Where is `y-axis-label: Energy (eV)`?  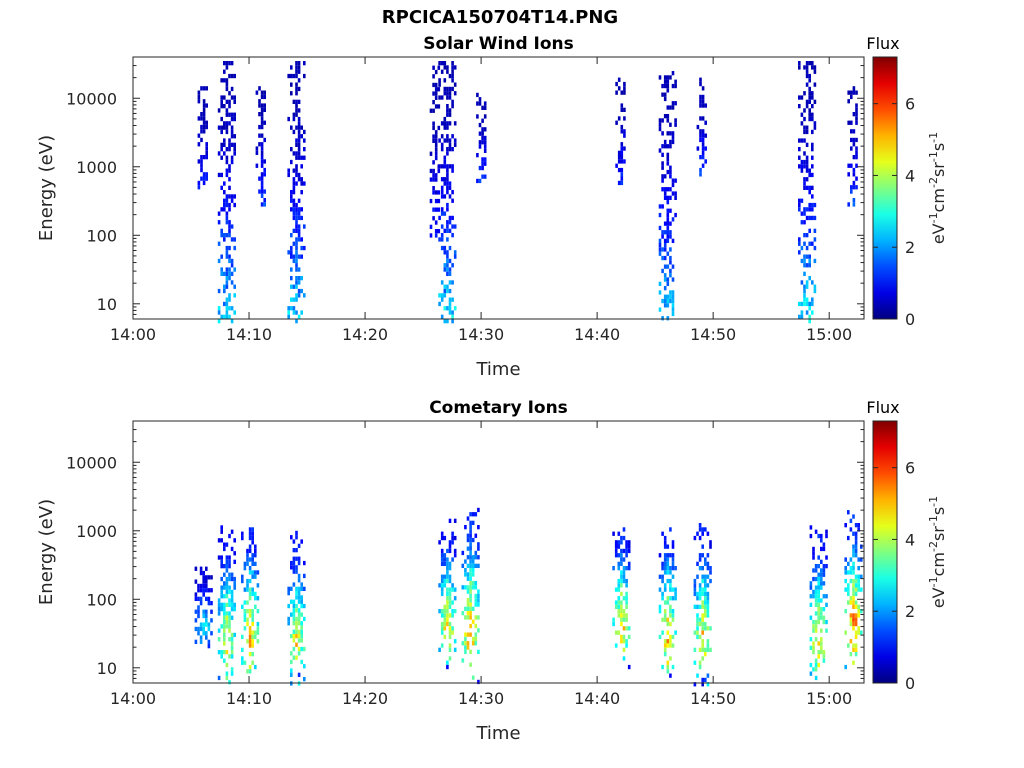 y-axis-label: Energy (eV) is located at coordinates (46, 188).